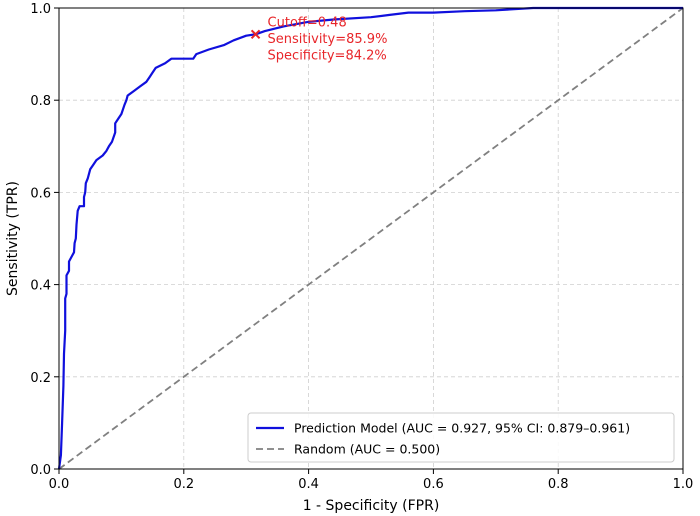 The image size is (700, 516). I want to click on cutoff-marker-stroke, so click(255, 34).